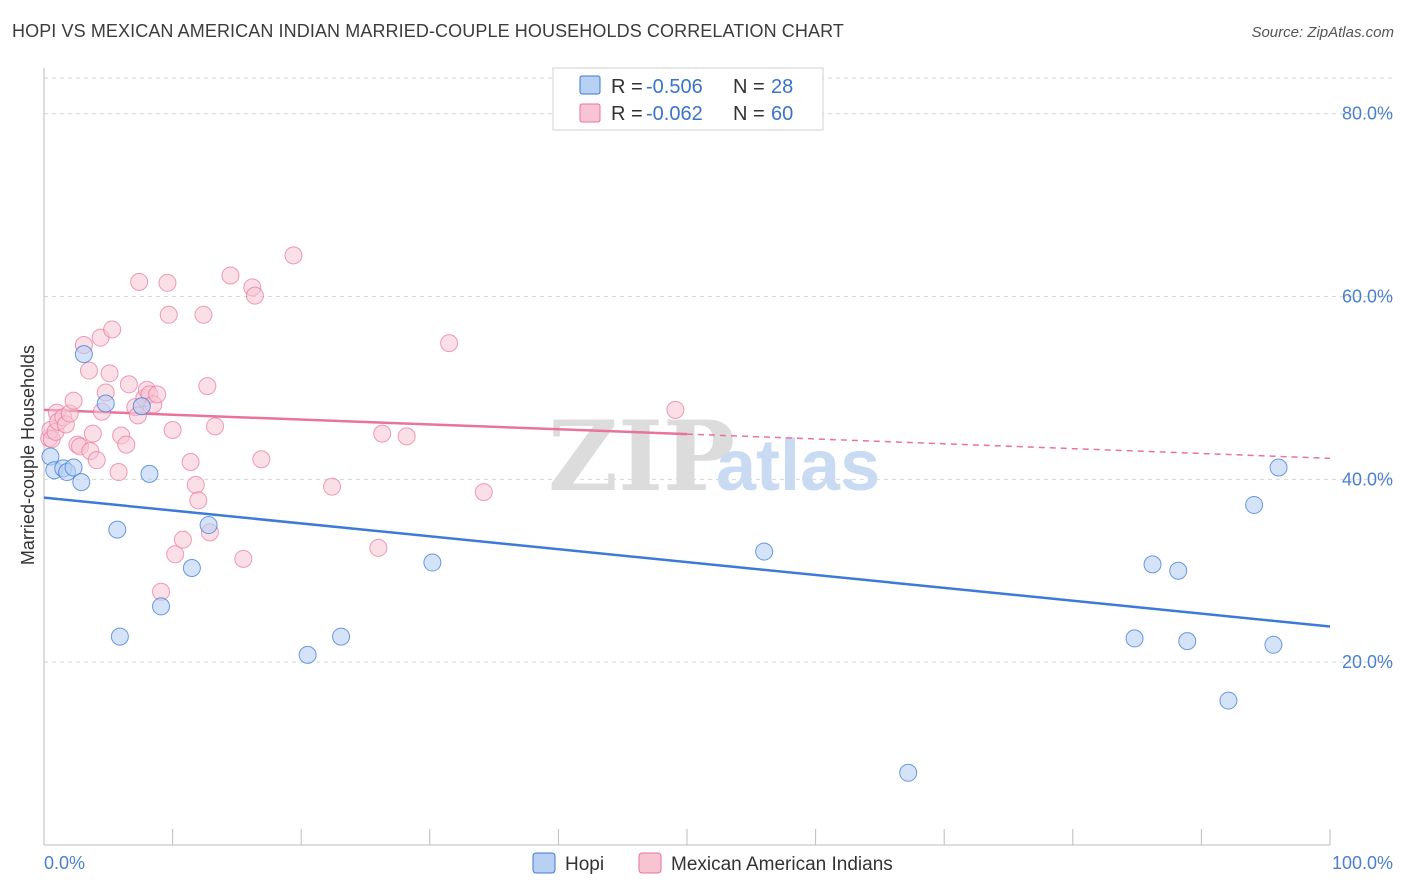 The image size is (1406, 892). Describe the element at coordinates (1367, 662) in the screenshot. I see `y-tick-label: 20.0%` at that location.